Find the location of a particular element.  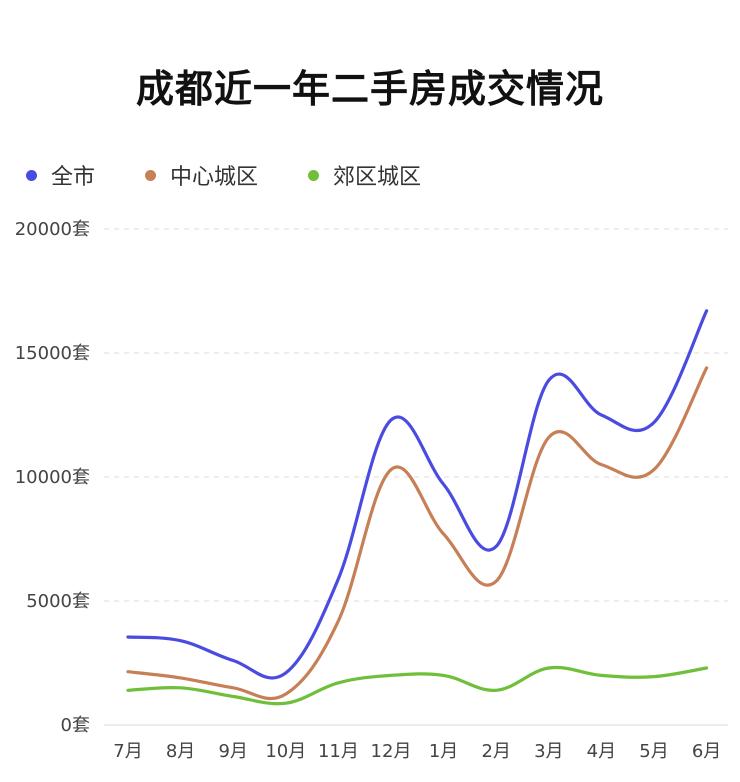

x-tick-label: 7月 is located at coordinates (127, 751).